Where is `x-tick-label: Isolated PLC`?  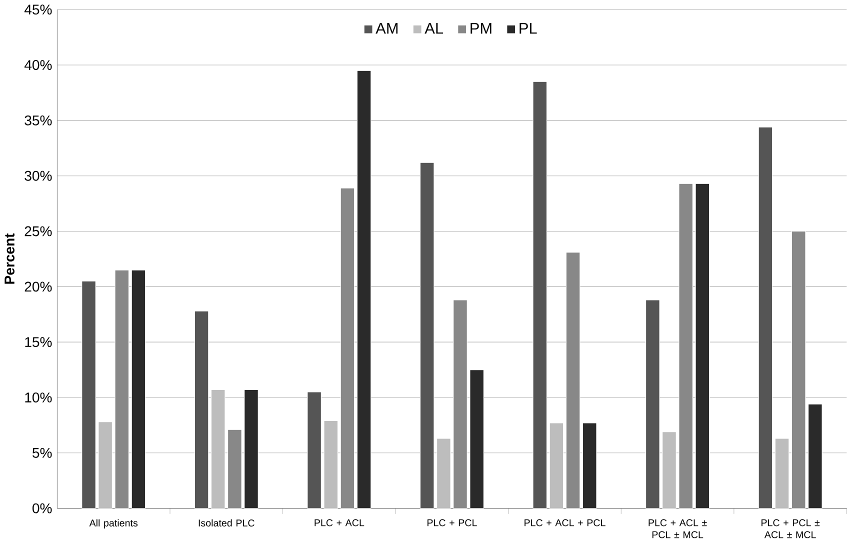
x-tick-label: Isolated PLC is located at coordinates (226, 523).